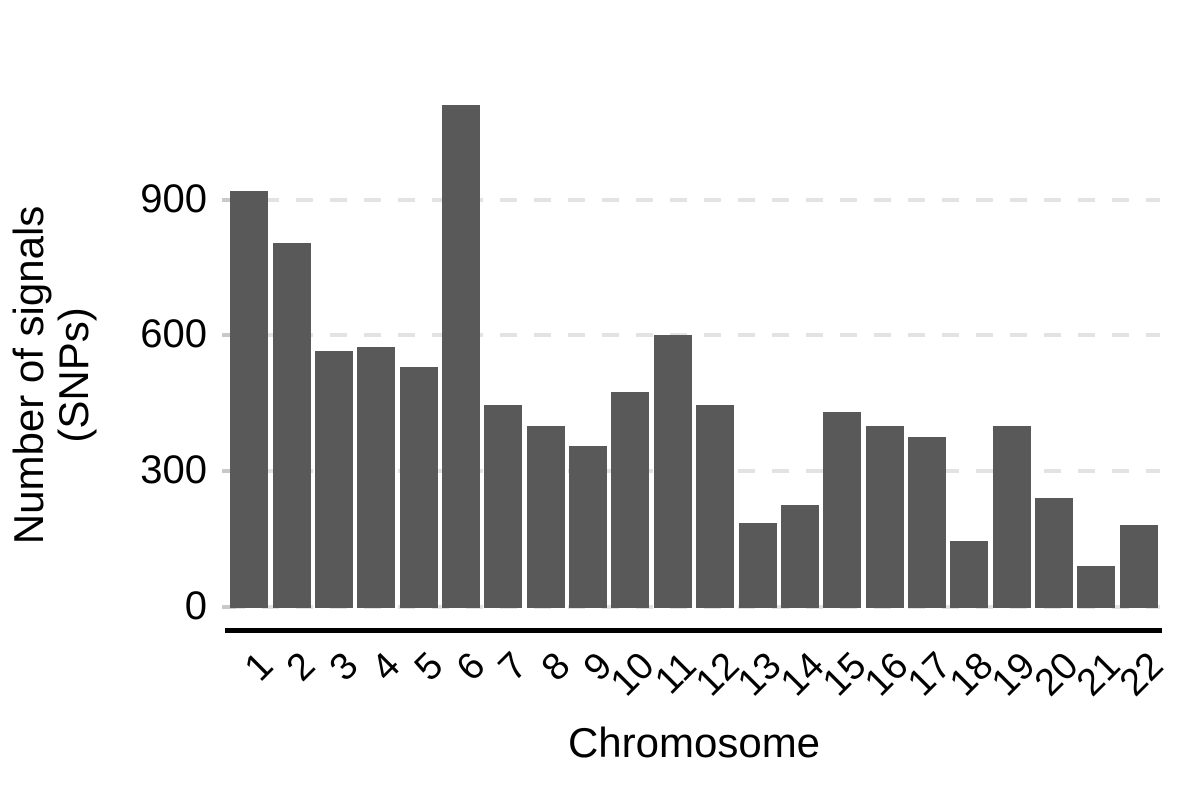 The height and width of the screenshot is (800, 1200). Describe the element at coordinates (173, 470) in the screenshot. I see `y-tick-label-300: 300` at that location.